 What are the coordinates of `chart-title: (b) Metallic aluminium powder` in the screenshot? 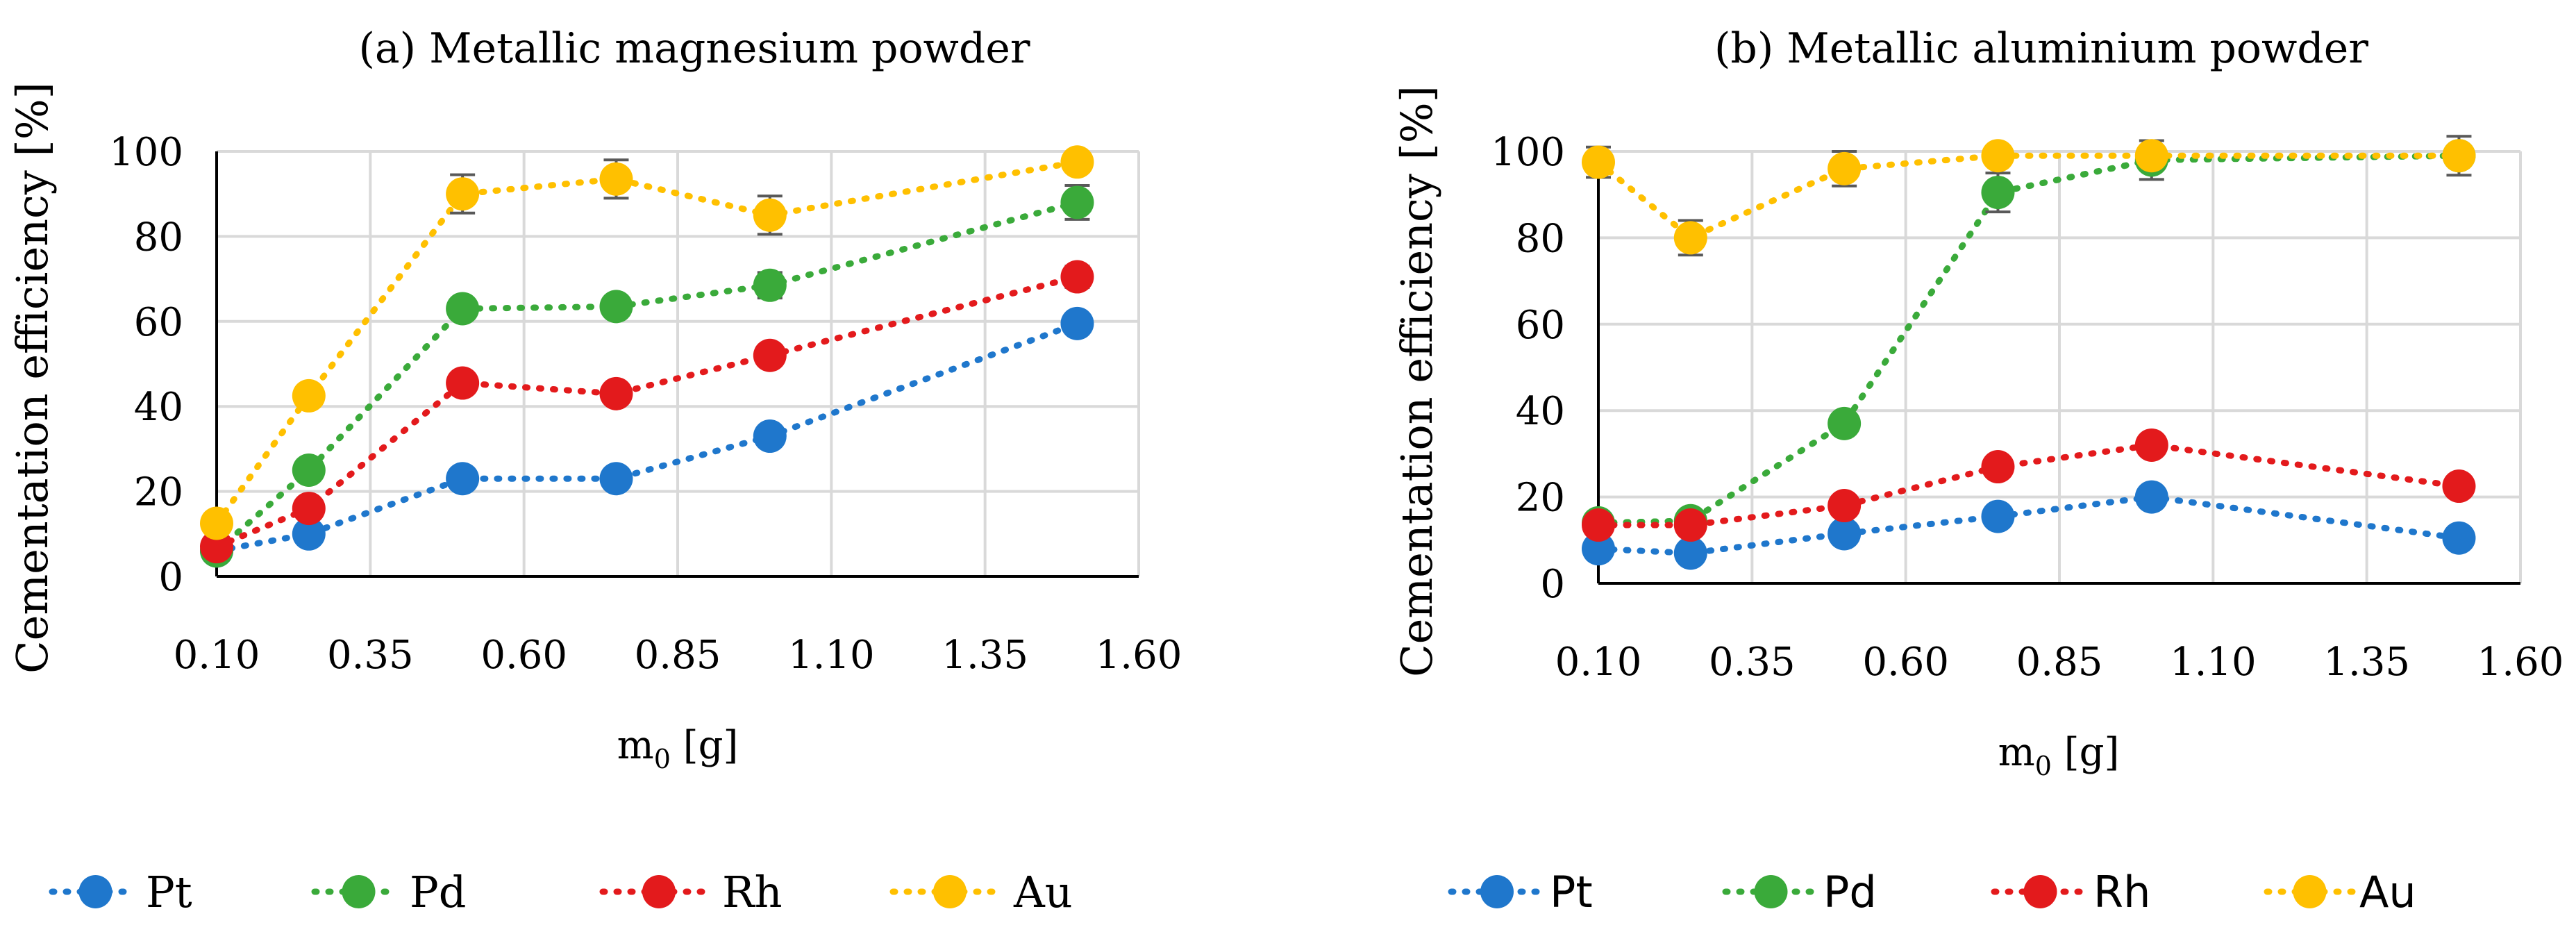 It's located at (2041, 48).